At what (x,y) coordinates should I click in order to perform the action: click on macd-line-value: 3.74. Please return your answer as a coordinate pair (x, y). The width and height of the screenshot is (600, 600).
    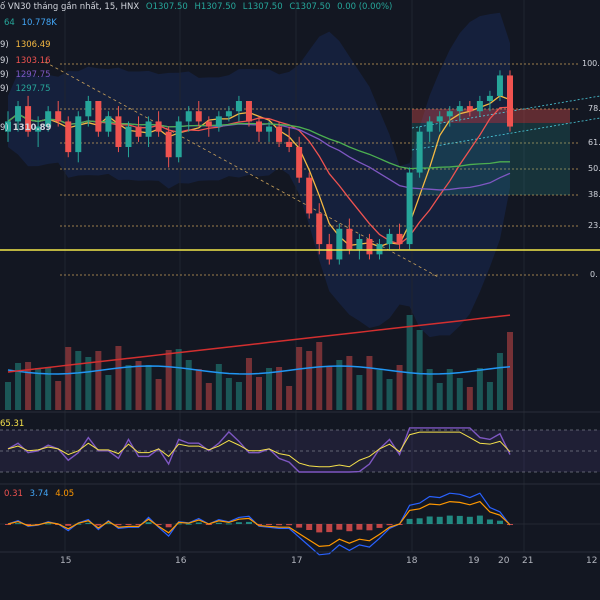
    Looking at the image, I should click on (39, 494).